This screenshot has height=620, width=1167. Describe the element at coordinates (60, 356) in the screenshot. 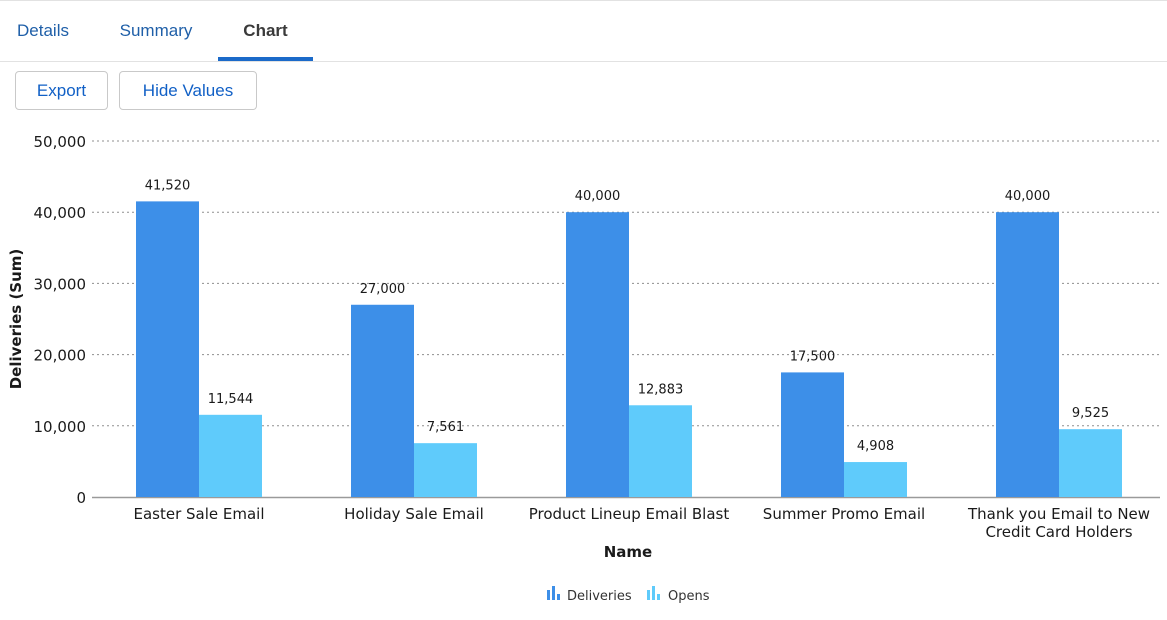

I see `y-tick-label: 20,000` at that location.